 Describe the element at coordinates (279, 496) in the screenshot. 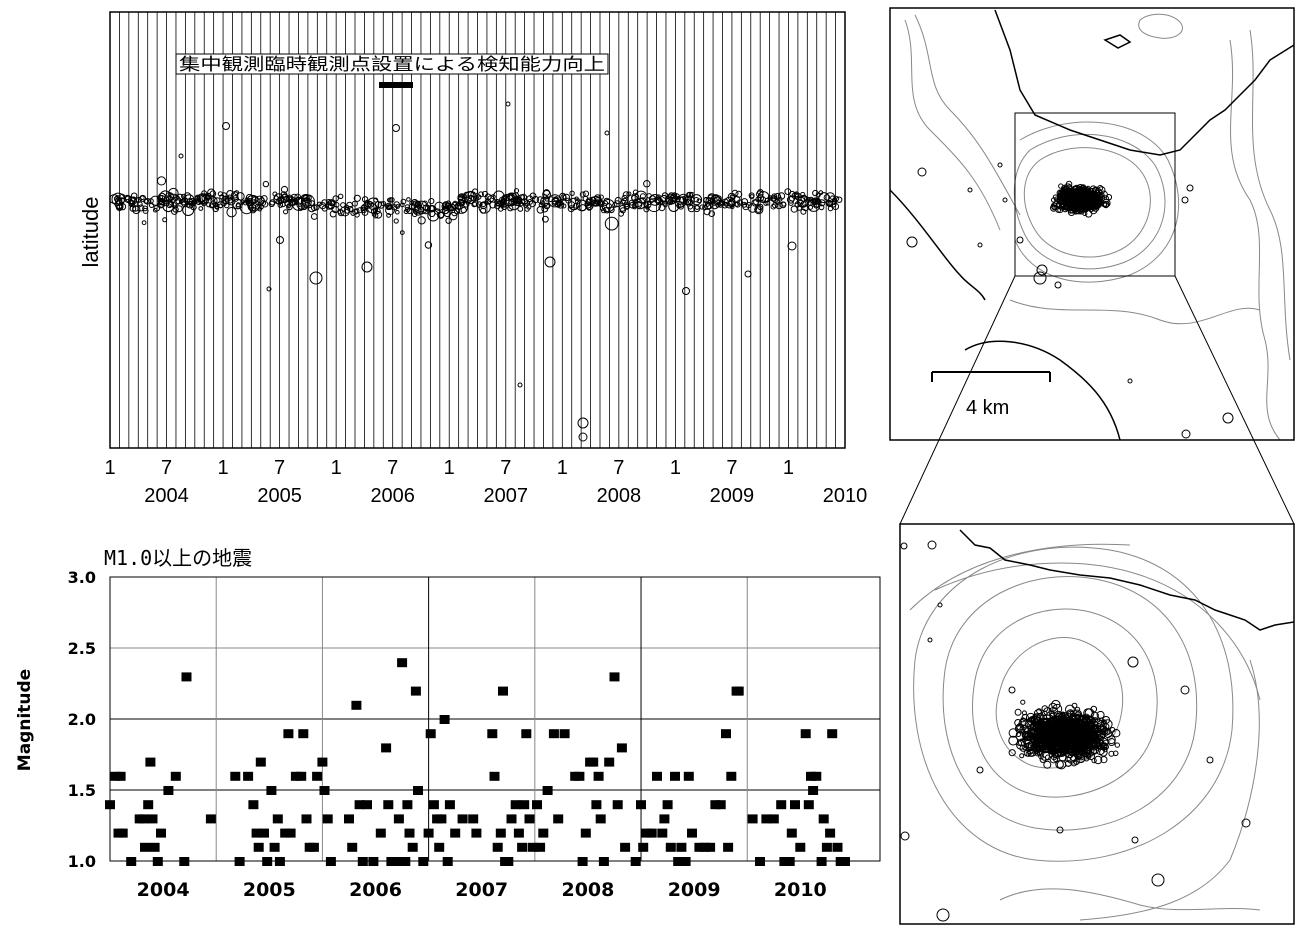

I see `latitude-year-label: 2005` at that location.